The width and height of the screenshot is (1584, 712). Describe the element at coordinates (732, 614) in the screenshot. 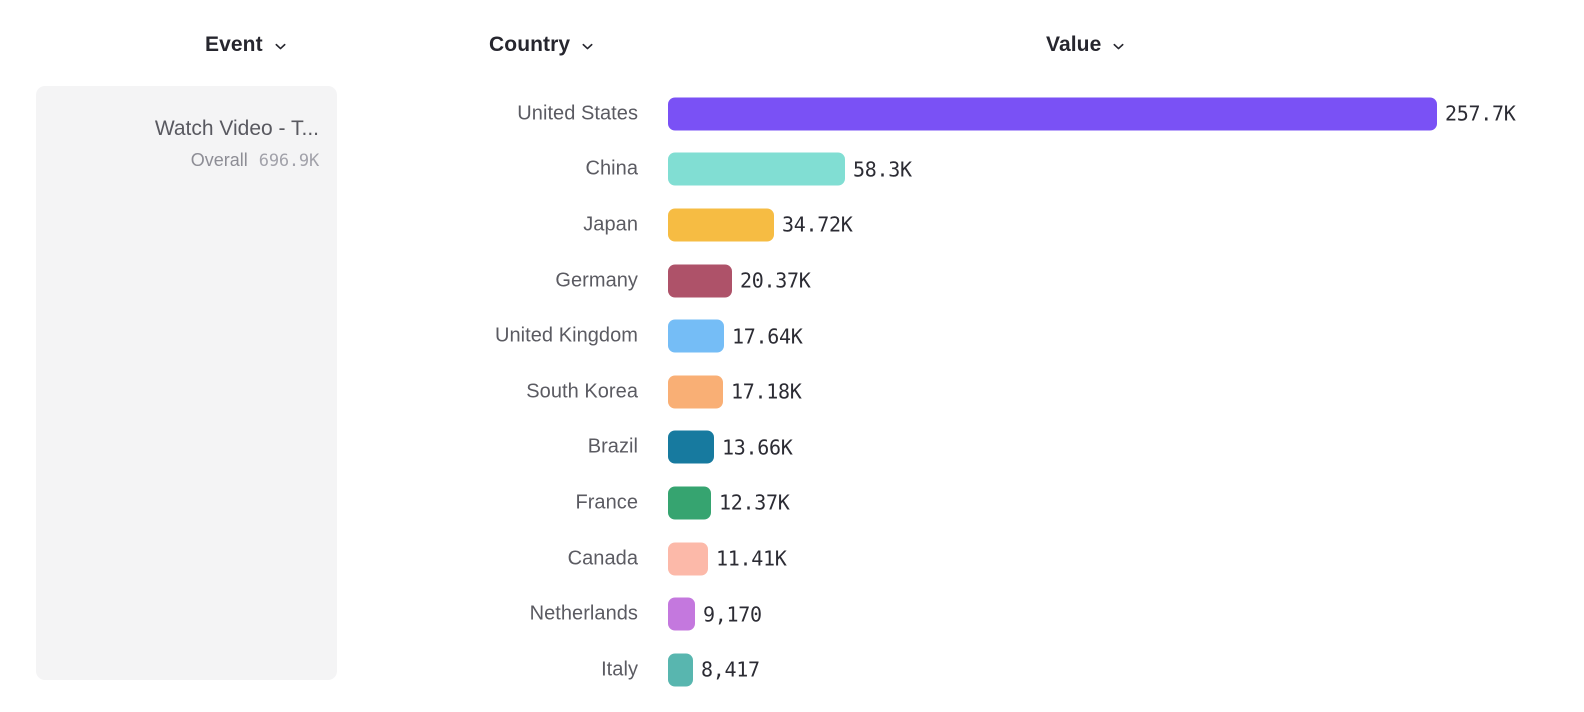

I see `bar-value-label: 9,170` at that location.